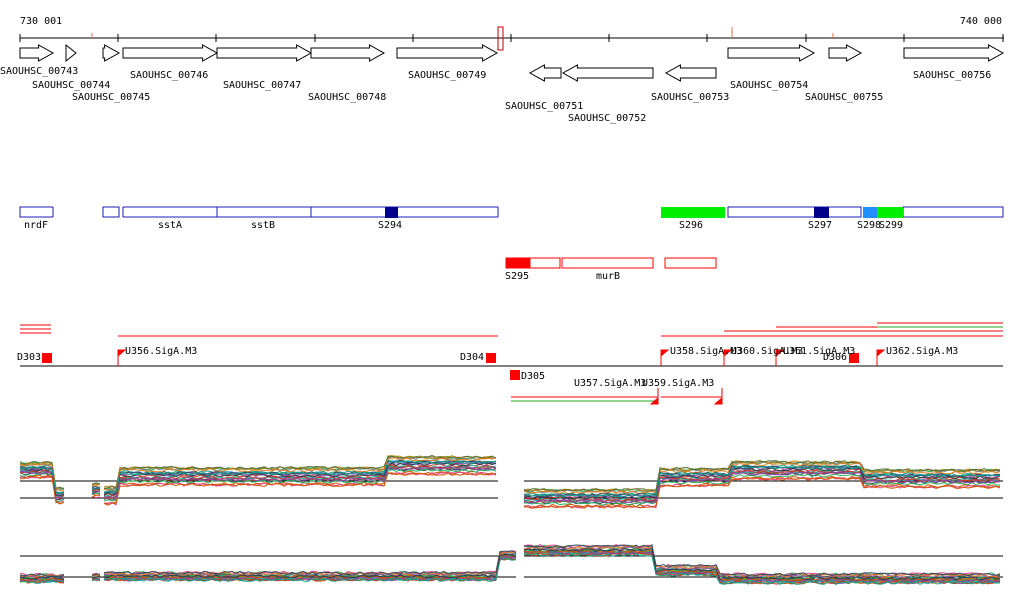  What do you see at coordinates (472, 357) in the screenshot?
I see `promoter-label: D304` at bounding box center [472, 357].